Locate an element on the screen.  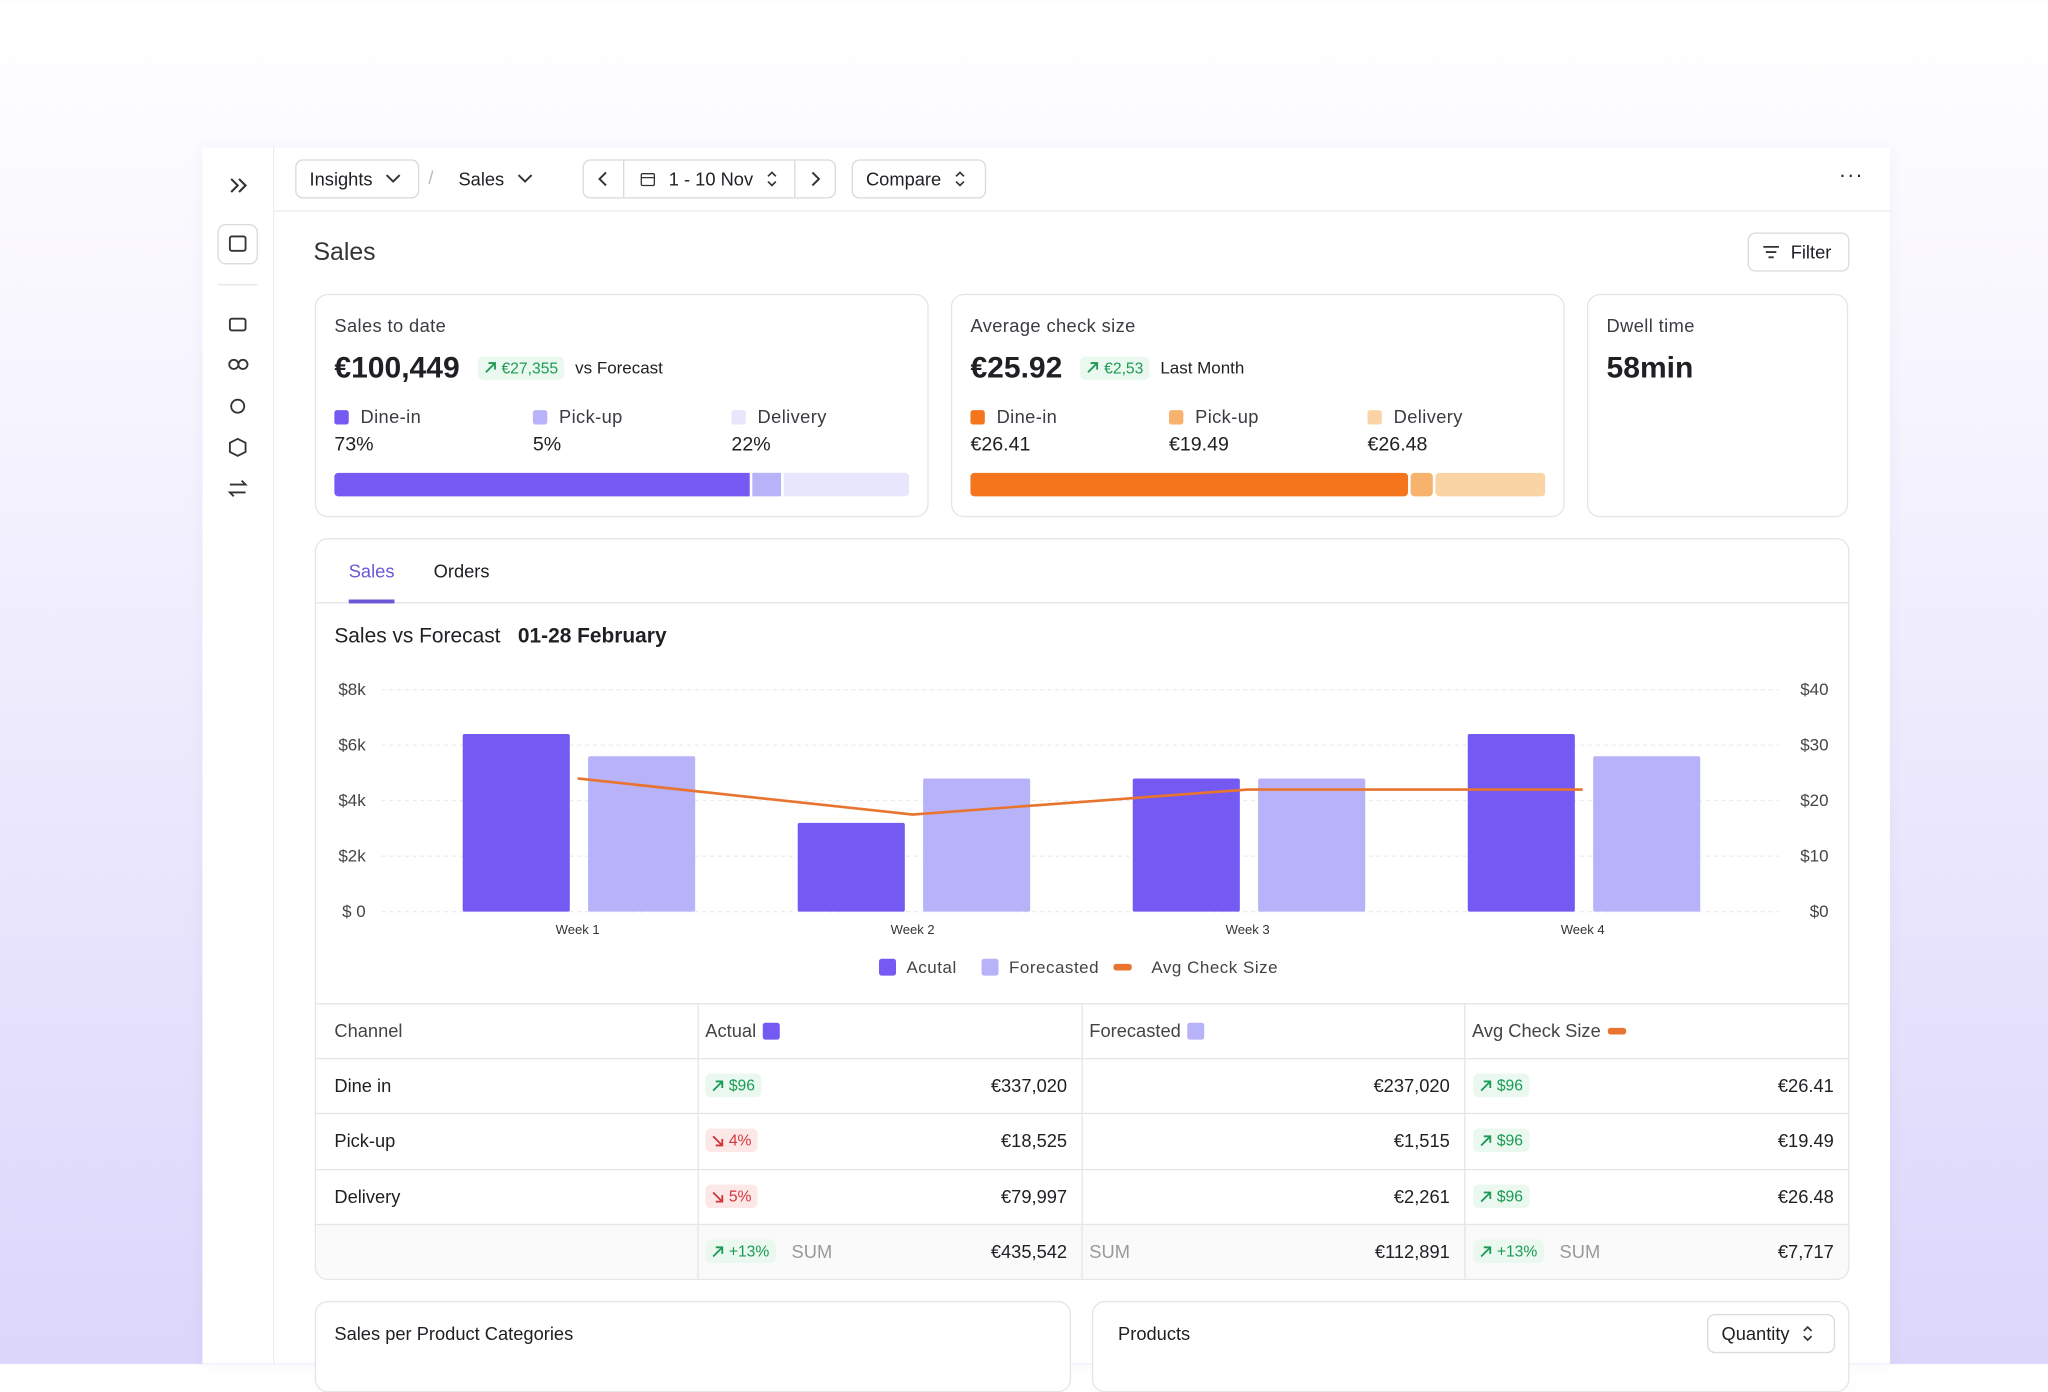
kpi-value: €100,449 is located at coordinates (397, 367).